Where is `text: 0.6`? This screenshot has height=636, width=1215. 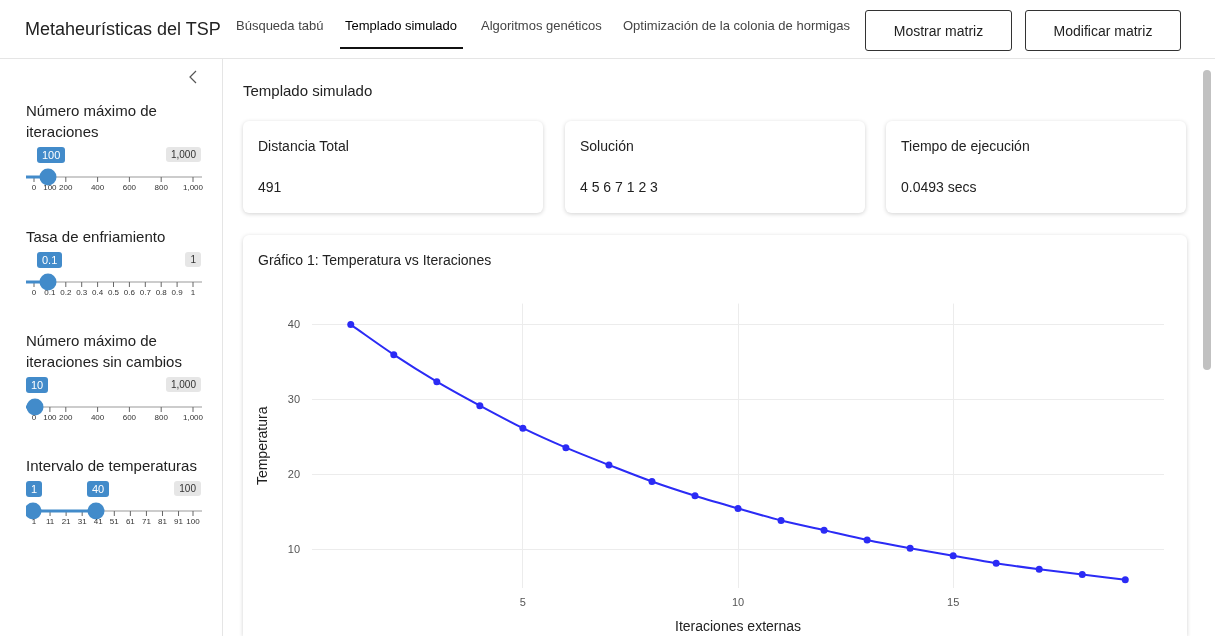 text: 0.6 is located at coordinates (129, 292).